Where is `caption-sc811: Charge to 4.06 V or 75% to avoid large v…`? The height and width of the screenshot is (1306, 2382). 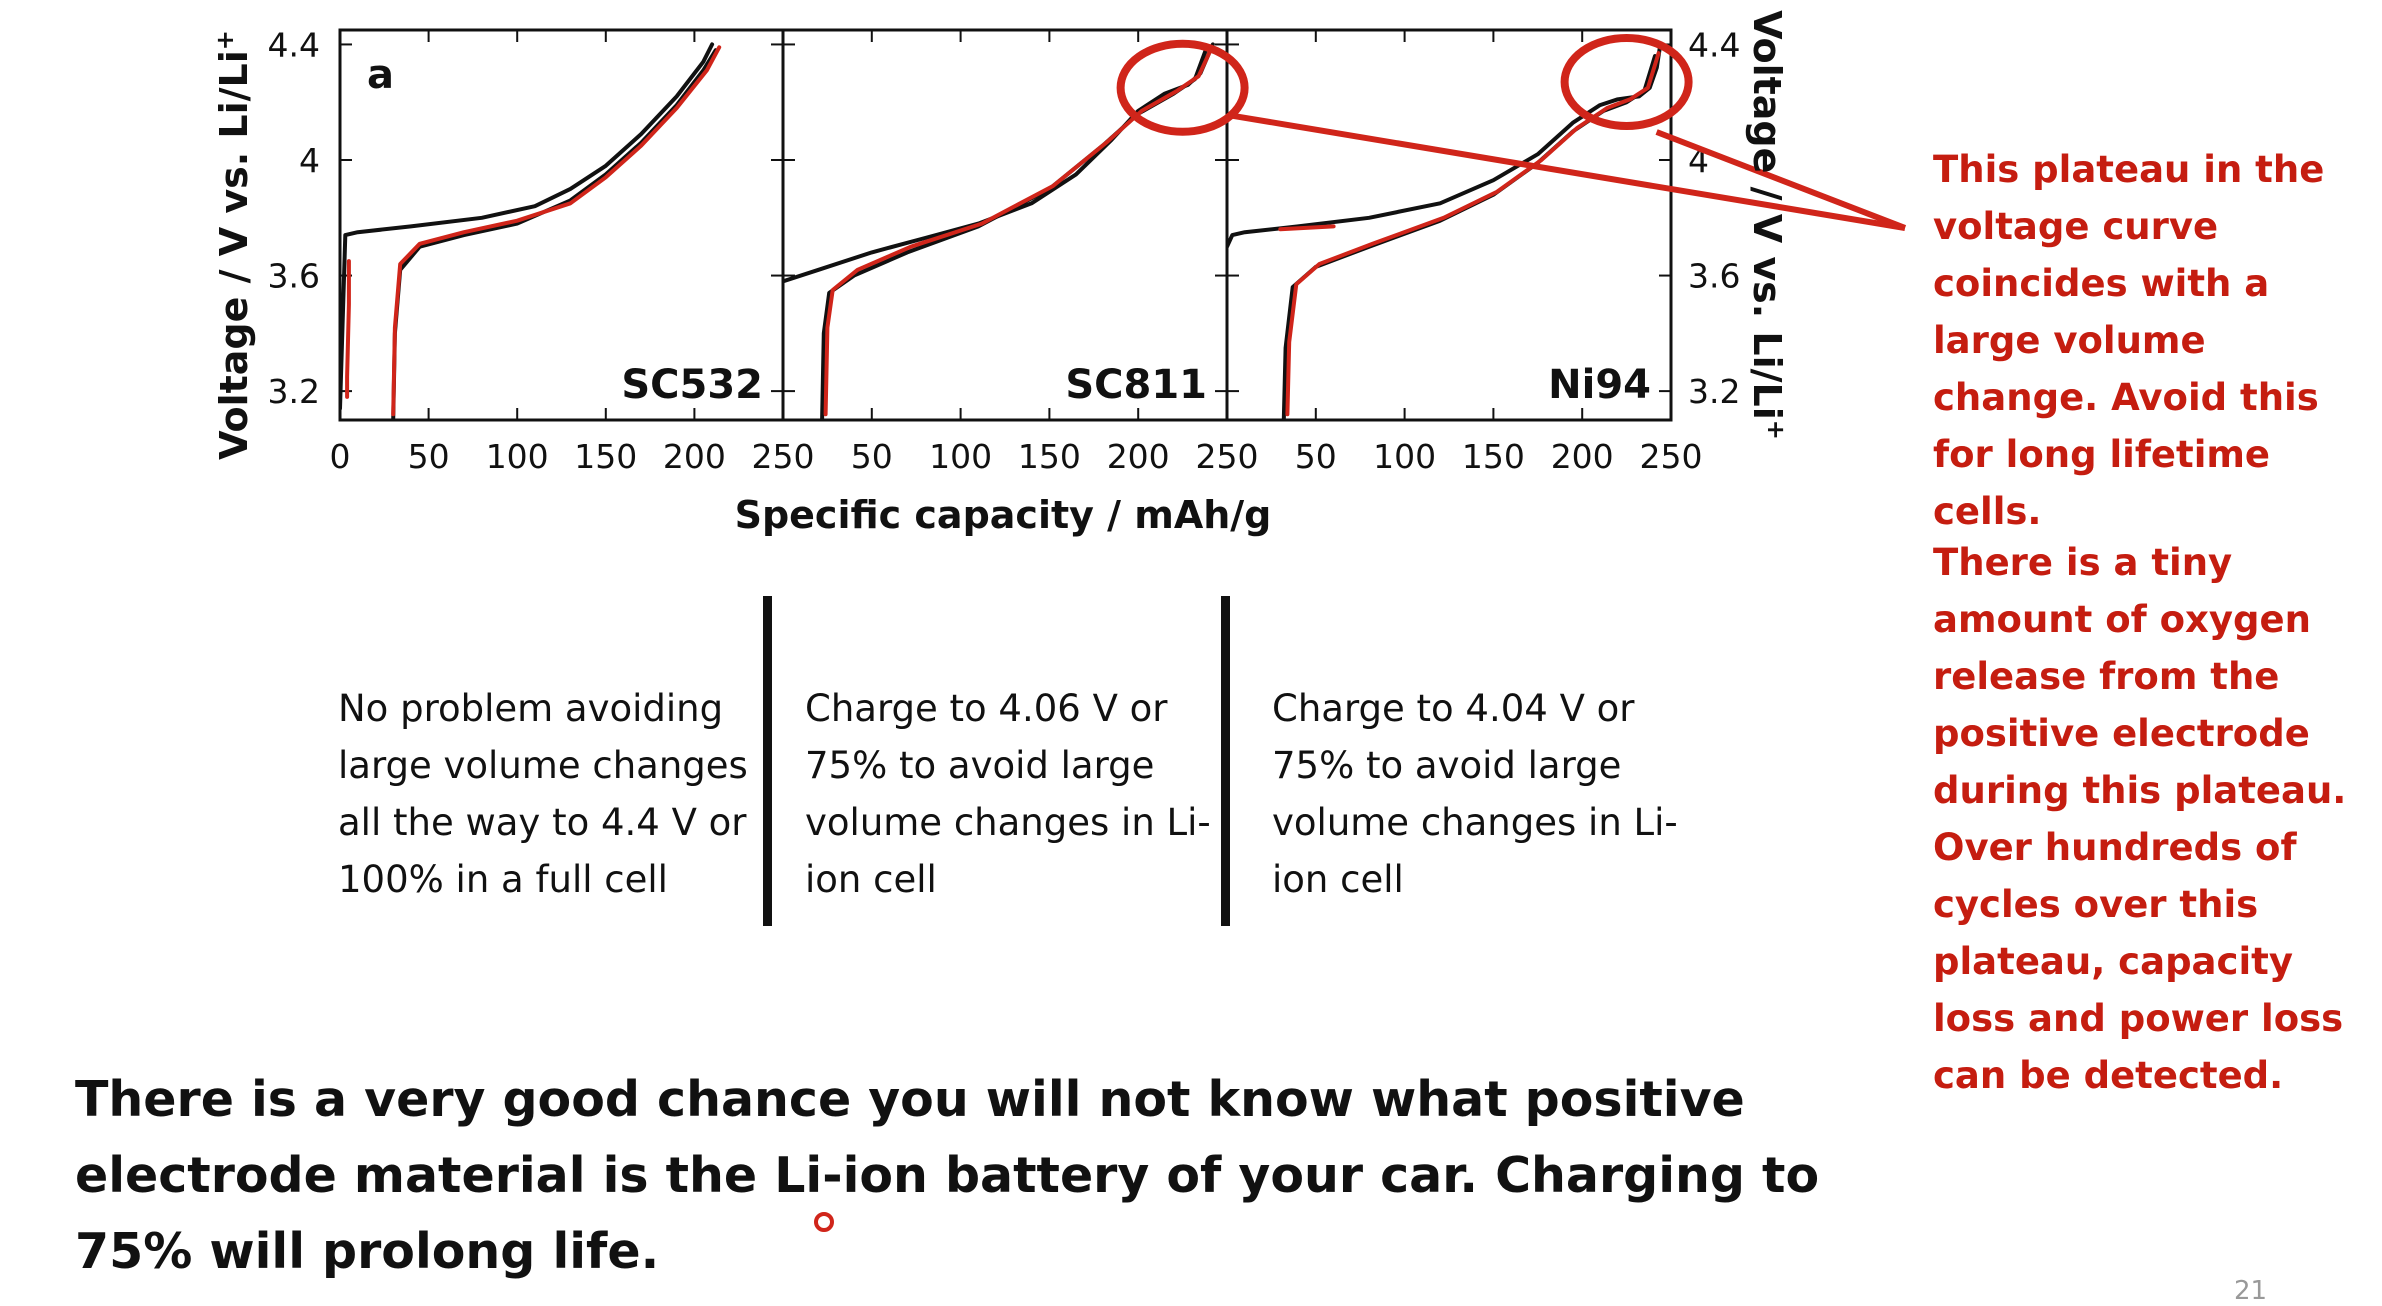 caption-sc811: Charge to 4.06 V or 75% to avoid large v… is located at coordinates (1008, 794).